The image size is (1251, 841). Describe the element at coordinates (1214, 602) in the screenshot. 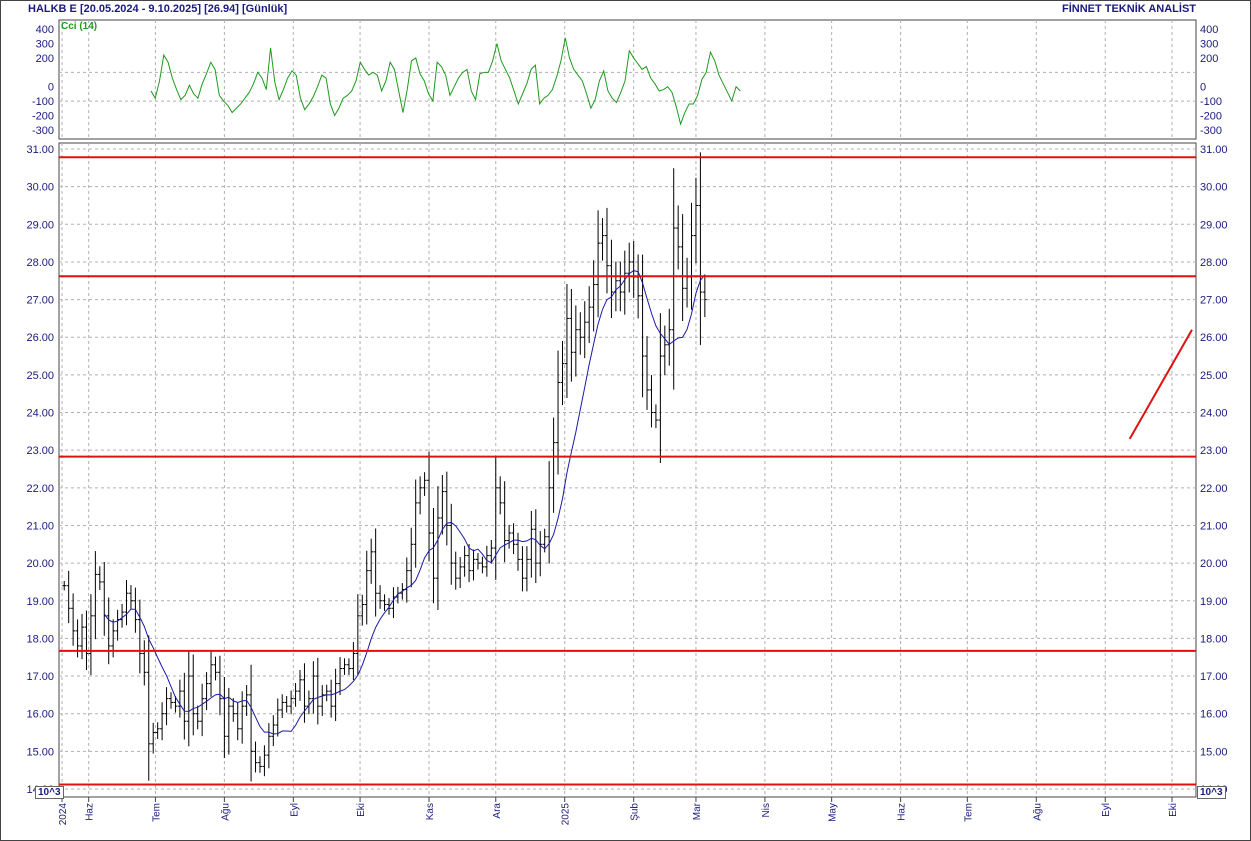

I see `price-tick-label-right: 19.00` at that location.